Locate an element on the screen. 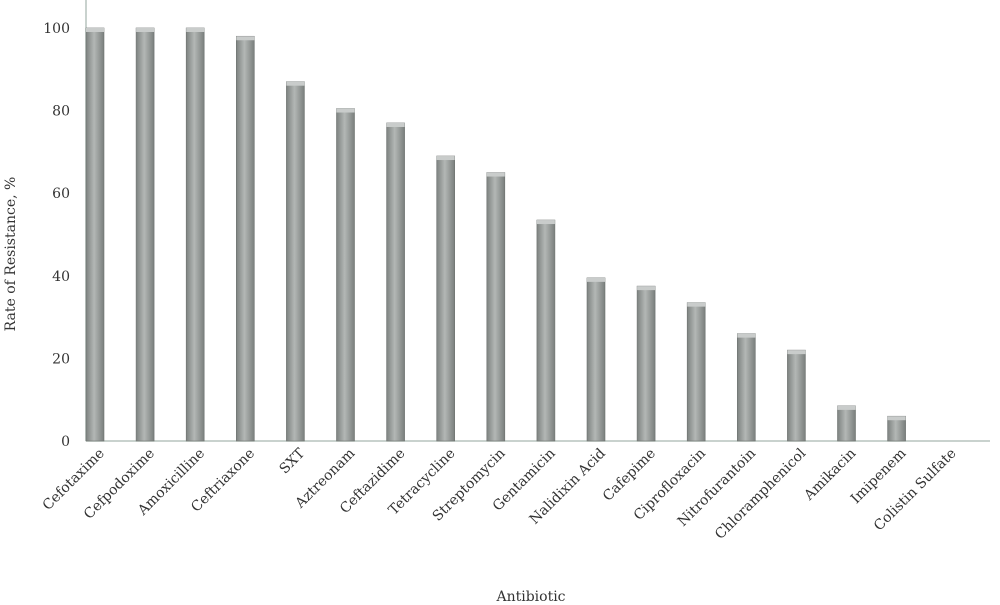  y-tick-label: 20 is located at coordinates (61, 359).